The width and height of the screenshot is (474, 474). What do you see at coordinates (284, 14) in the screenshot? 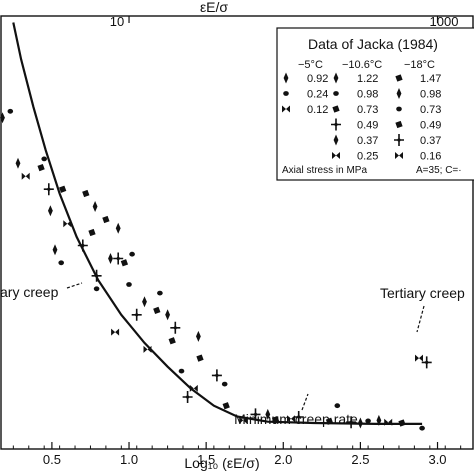
I see `top-axis: εE/σ 10 1000` at bounding box center [284, 14].